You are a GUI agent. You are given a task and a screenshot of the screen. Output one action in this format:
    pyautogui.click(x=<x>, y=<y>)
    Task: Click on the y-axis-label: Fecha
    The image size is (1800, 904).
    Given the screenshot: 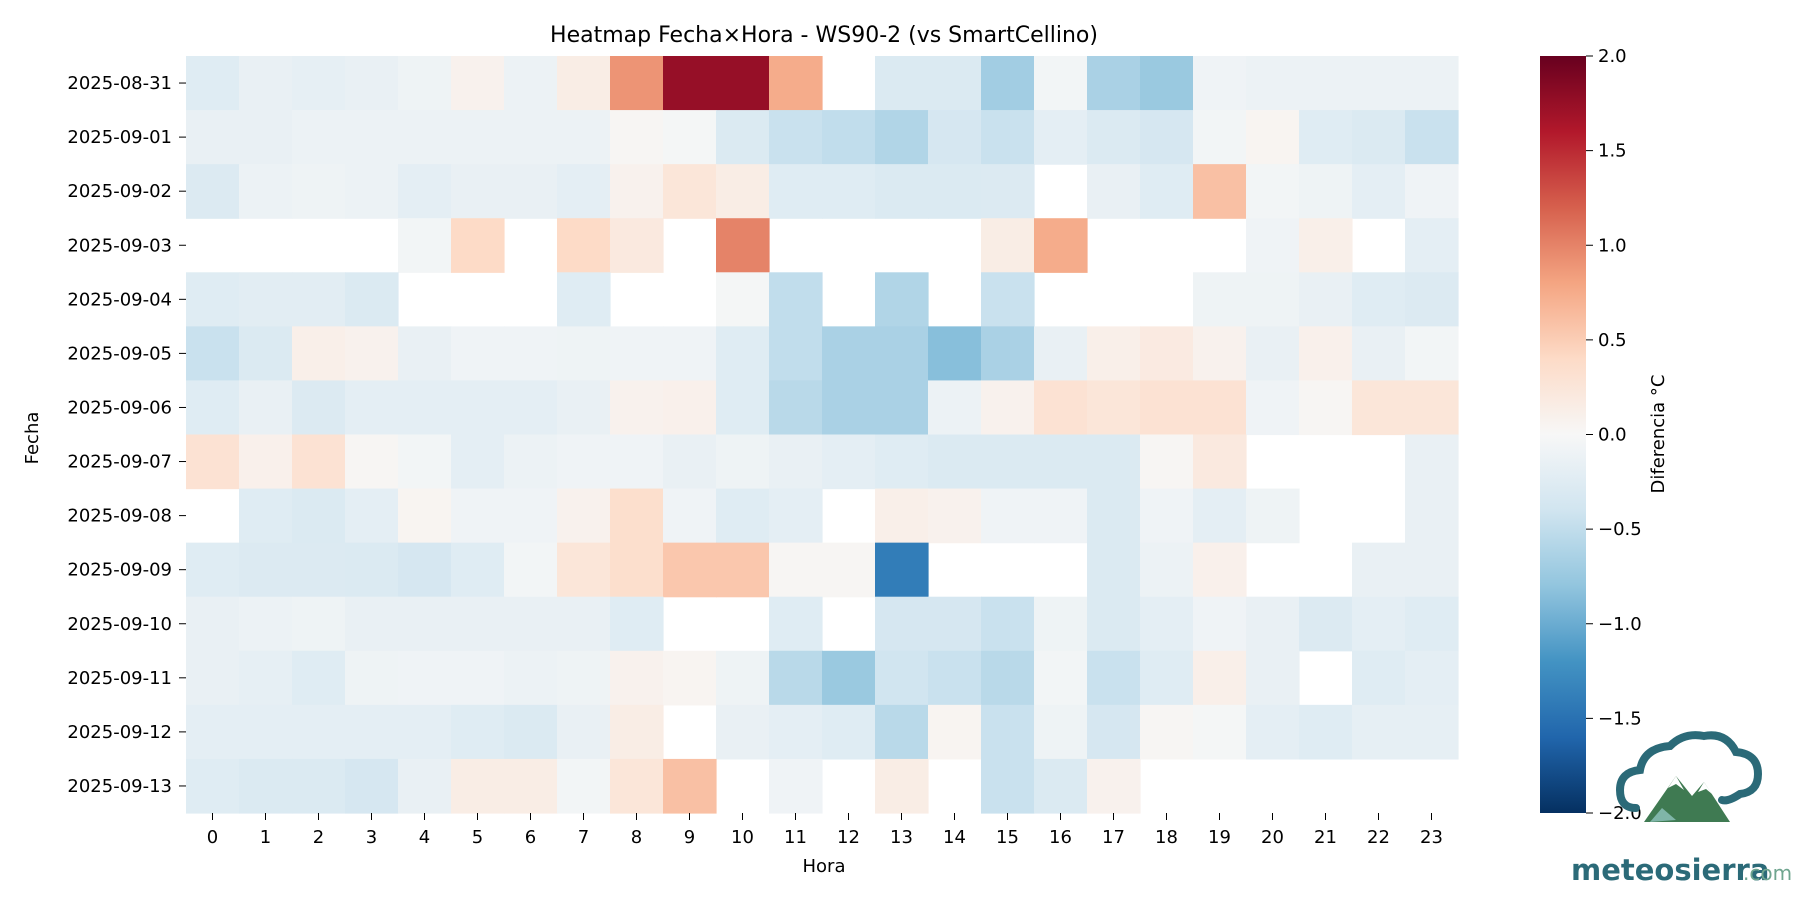 What is the action you would take?
    pyautogui.click(x=32, y=438)
    